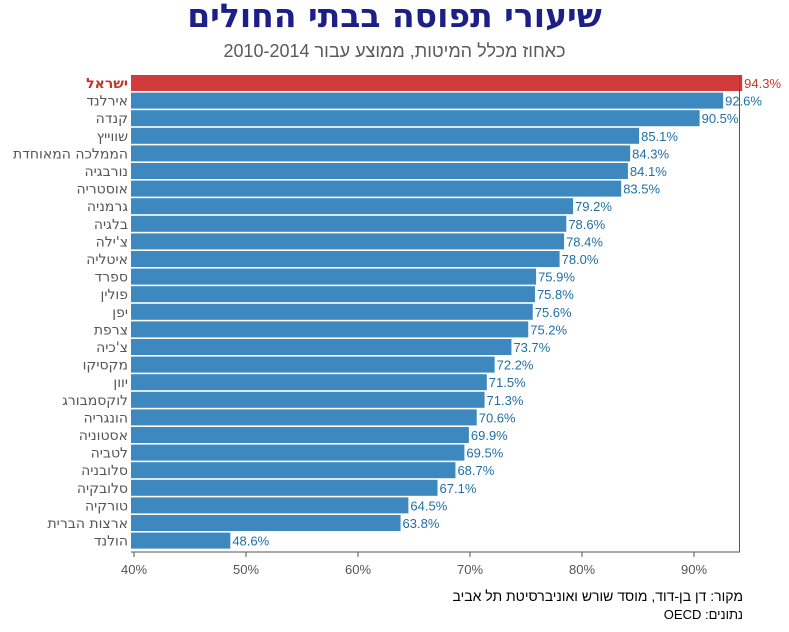  Describe the element at coordinates (458, 488) in the screenshot. I see `value-label: 67.1%` at that location.